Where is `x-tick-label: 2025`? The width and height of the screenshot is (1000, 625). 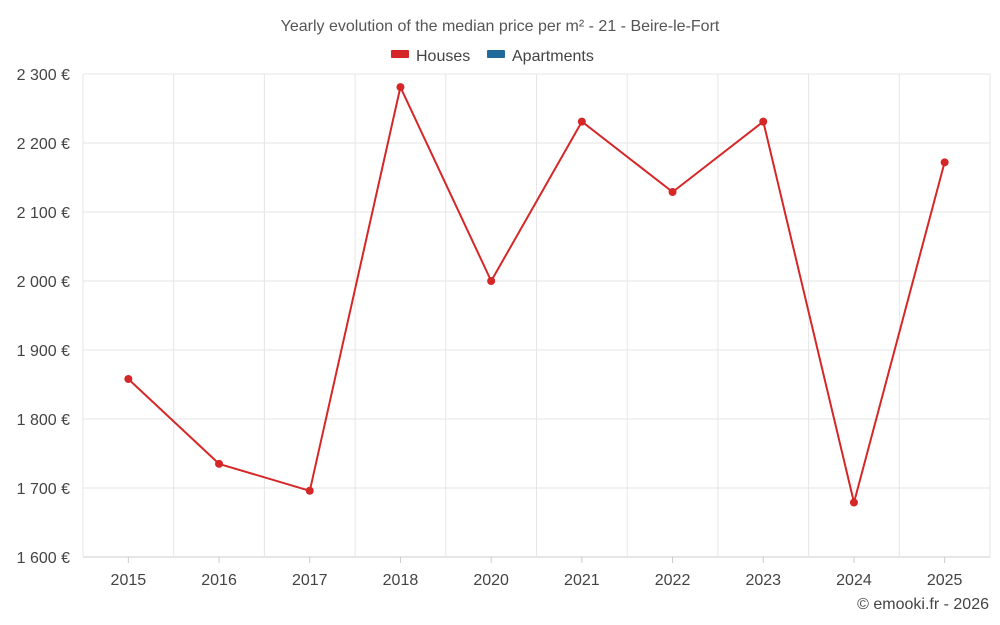 x-tick-label: 2025 is located at coordinates (945, 580).